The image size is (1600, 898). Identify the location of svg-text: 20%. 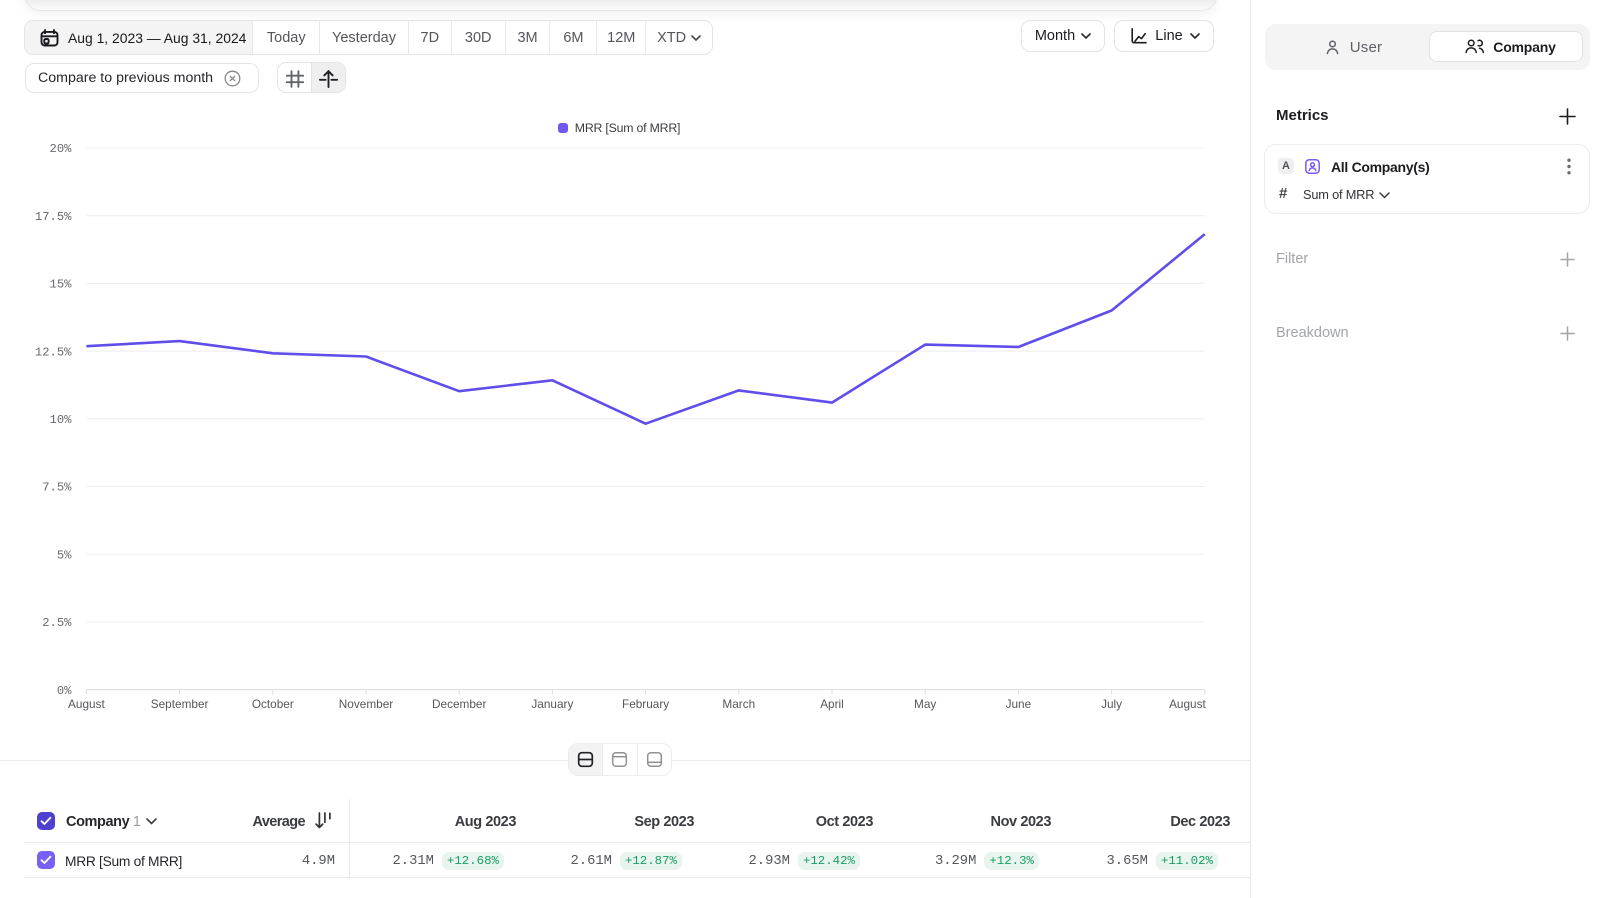
(61, 149).